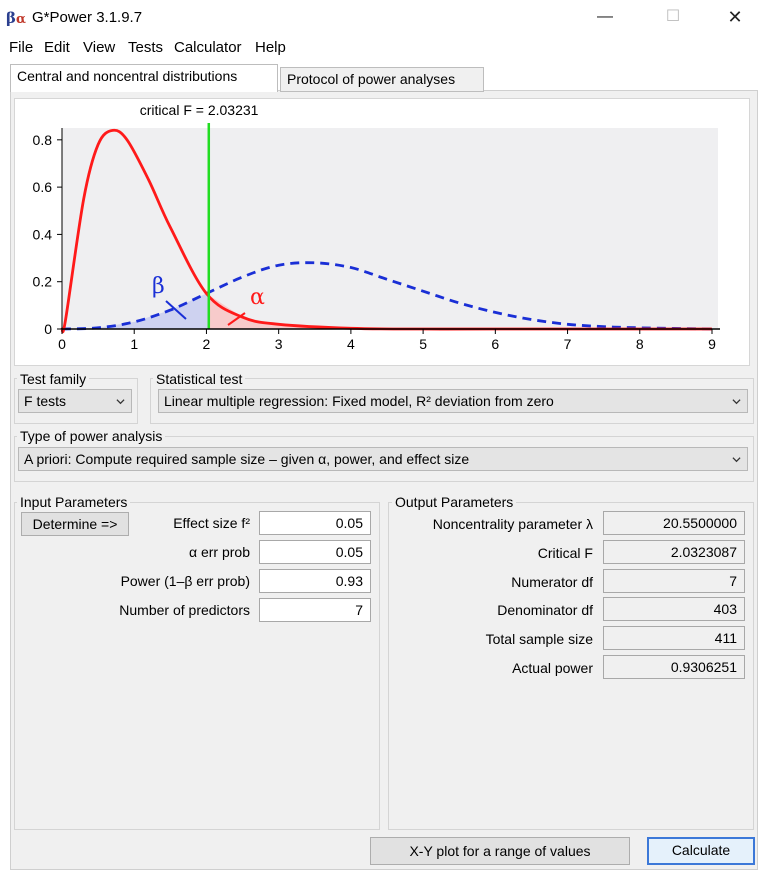 Image resolution: width=768 pixels, height=872 pixels. I want to click on window-title: G*Power 3.1.9.7, so click(87, 17).